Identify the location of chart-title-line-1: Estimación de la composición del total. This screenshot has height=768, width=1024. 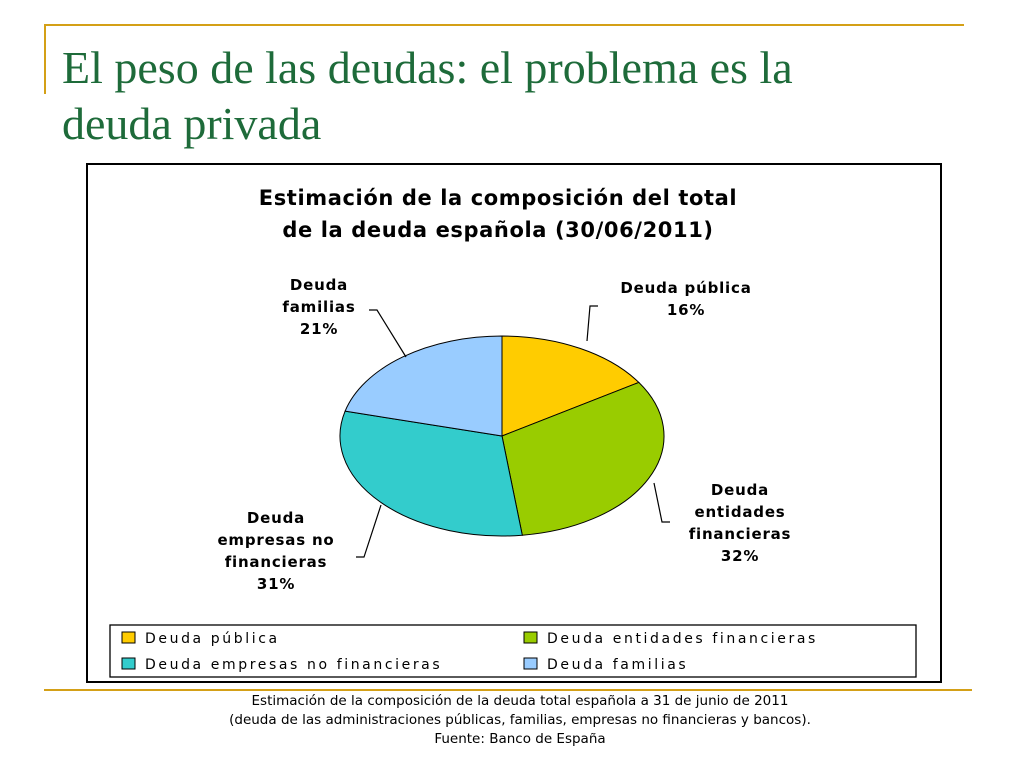
(498, 198).